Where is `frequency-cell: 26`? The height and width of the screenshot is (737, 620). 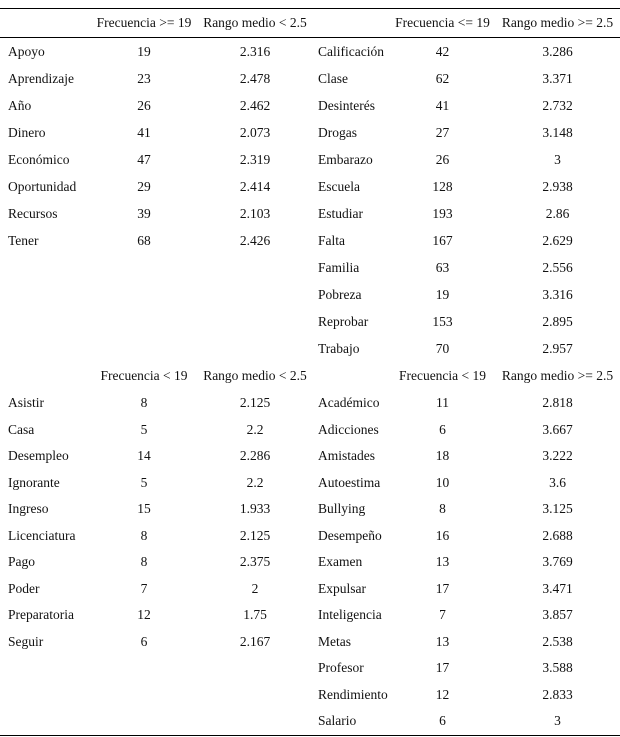
frequency-cell: 26 is located at coordinates (144, 105).